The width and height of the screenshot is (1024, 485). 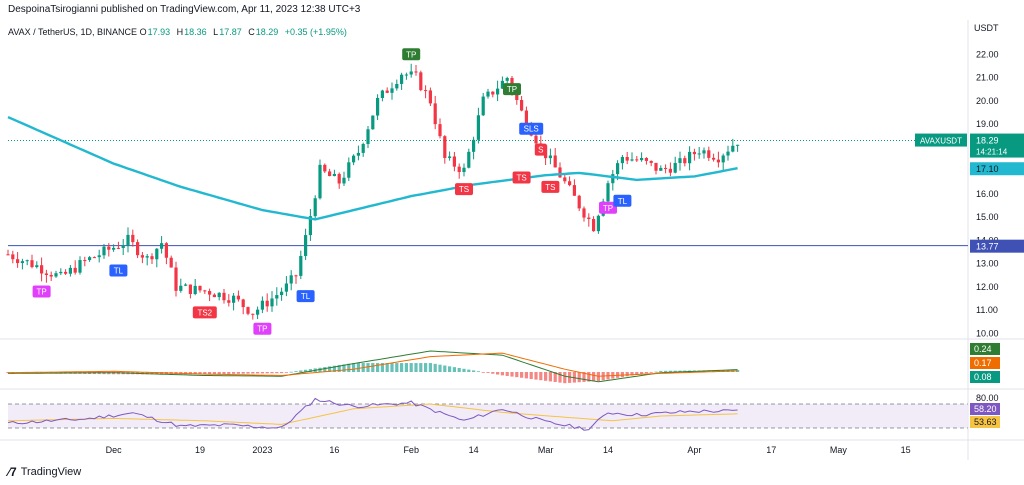 I want to click on macd-value: 0.17, so click(x=983, y=363).